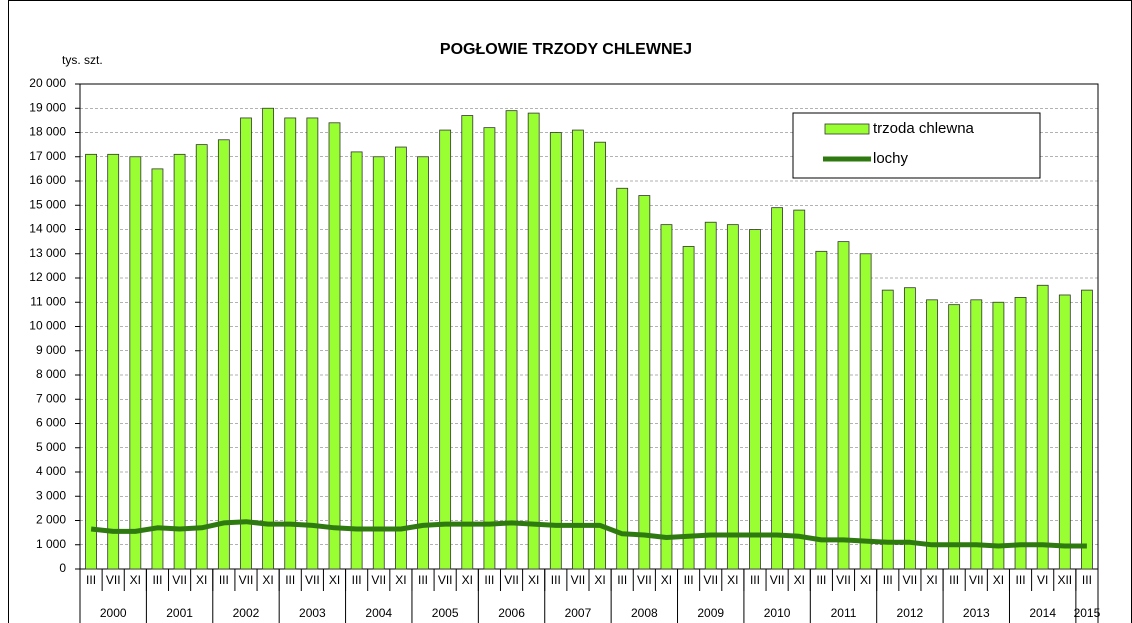  I want to click on y-tick-label: 1 000, so click(51, 544).